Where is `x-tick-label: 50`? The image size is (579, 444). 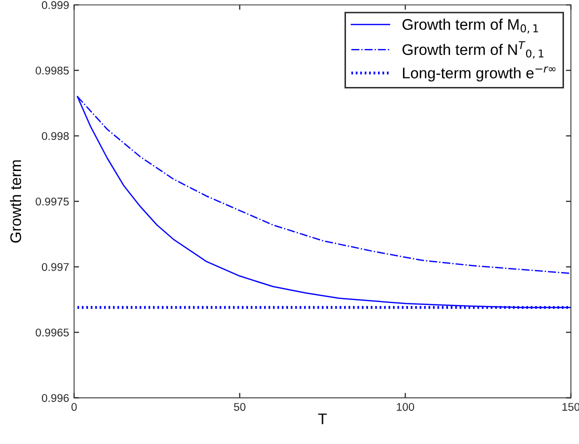 x-tick-label: 50 is located at coordinates (240, 406).